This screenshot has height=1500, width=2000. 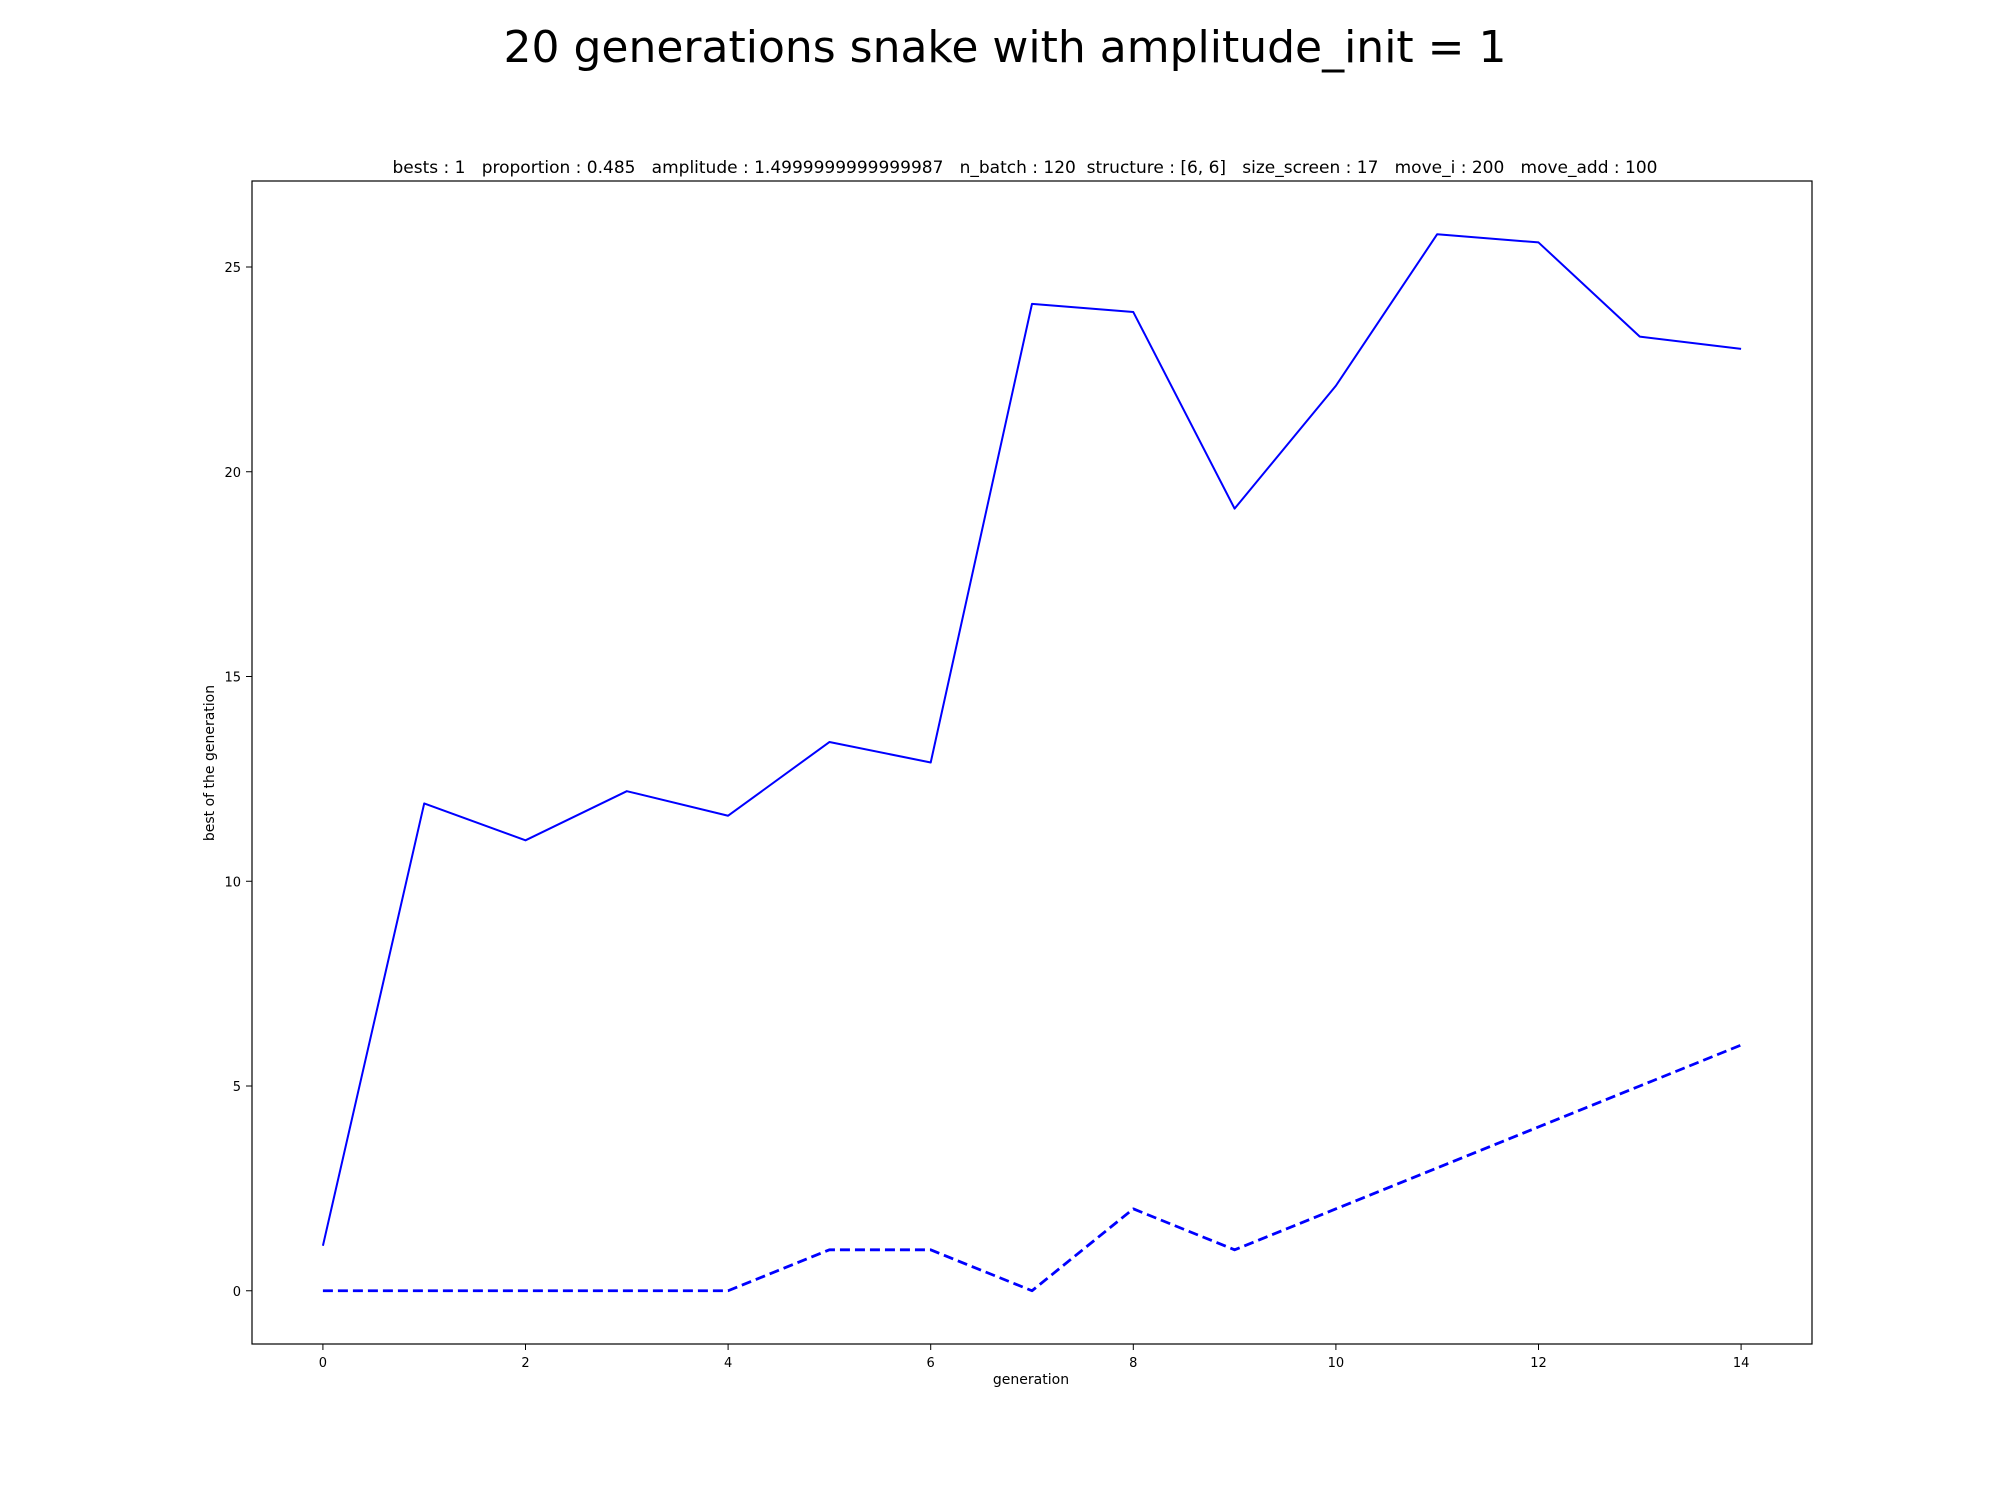 What do you see at coordinates (1741, 1363) in the screenshot?
I see `x-tick-label: 14` at bounding box center [1741, 1363].